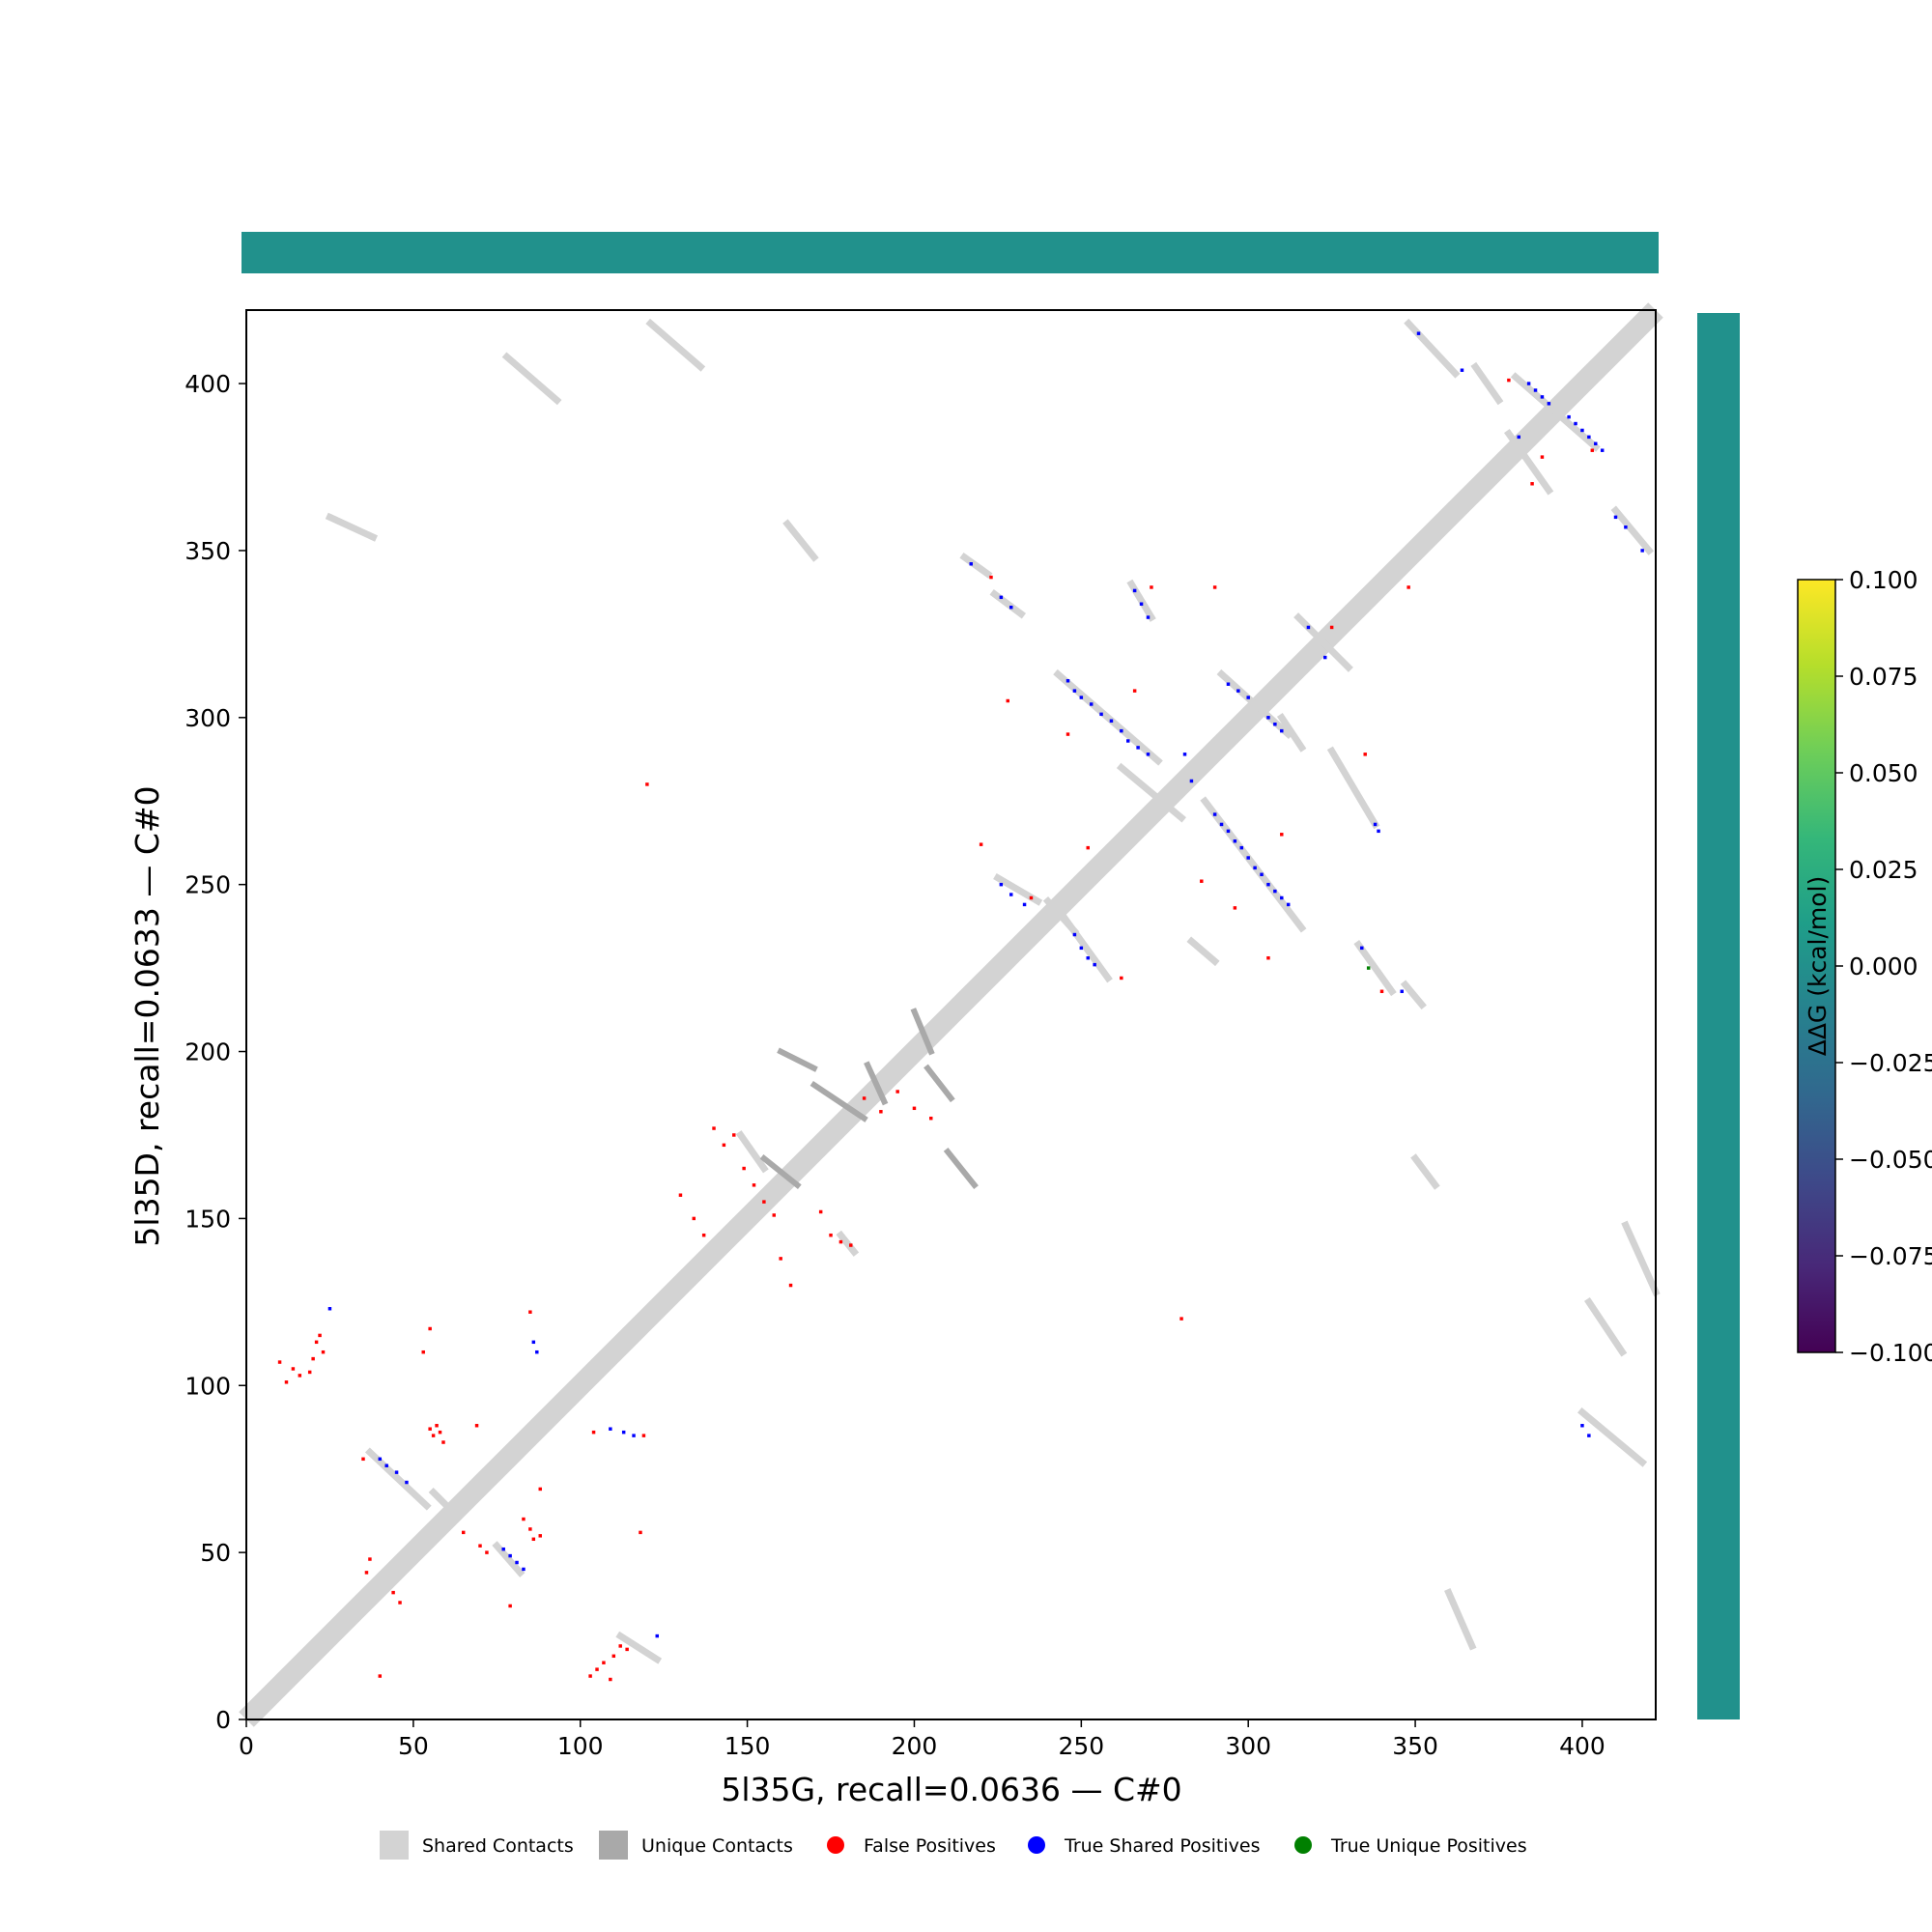 The height and width of the screenshot is (1932, 1932). I want to click on x-axis: 0 50 100 150 200 250 300 350 400, so click(922, 1739).